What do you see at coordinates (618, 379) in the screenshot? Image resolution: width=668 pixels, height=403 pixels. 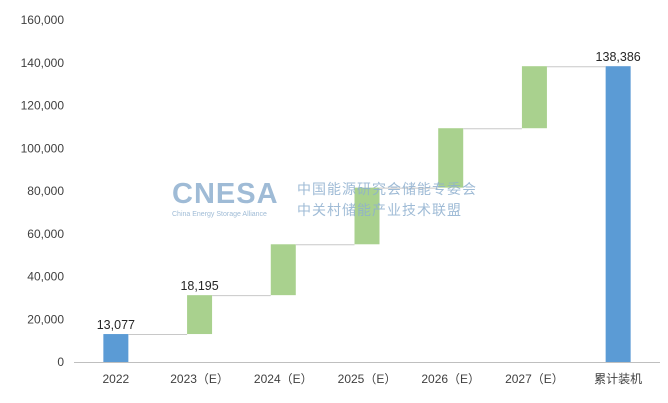 I see `x-tick-label: 累计装机` at bounding box center [618, 379].